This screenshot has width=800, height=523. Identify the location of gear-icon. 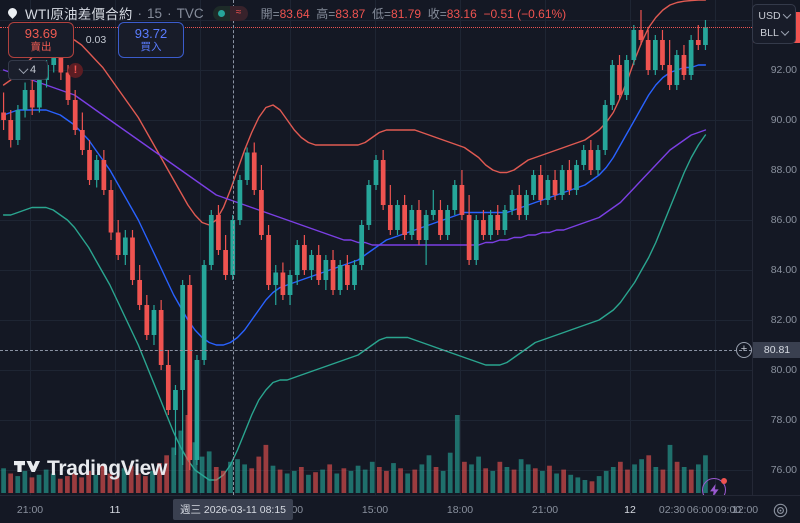
(780, 510).